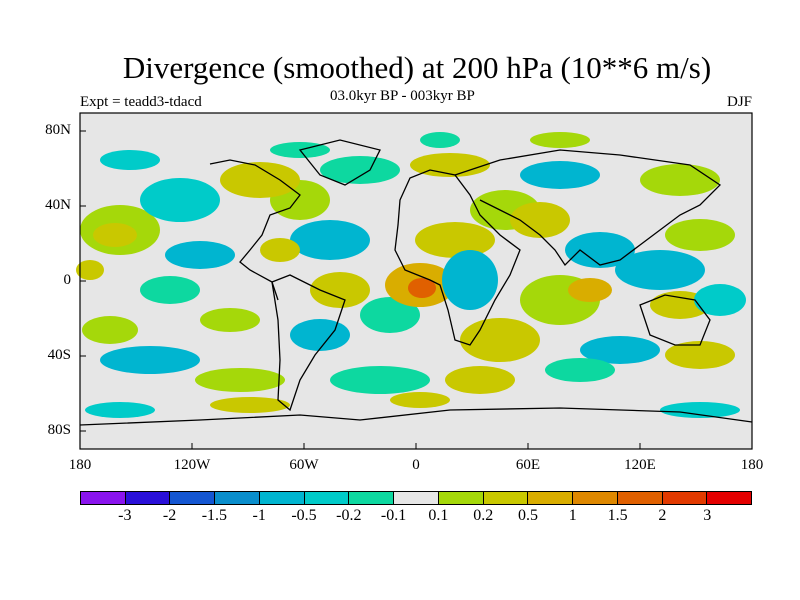  Describe the element at coordinates (402, 96) in the screenshot. I see `time-range-subtitle: 03.0kyr BP - 003kyr BP` at that location.